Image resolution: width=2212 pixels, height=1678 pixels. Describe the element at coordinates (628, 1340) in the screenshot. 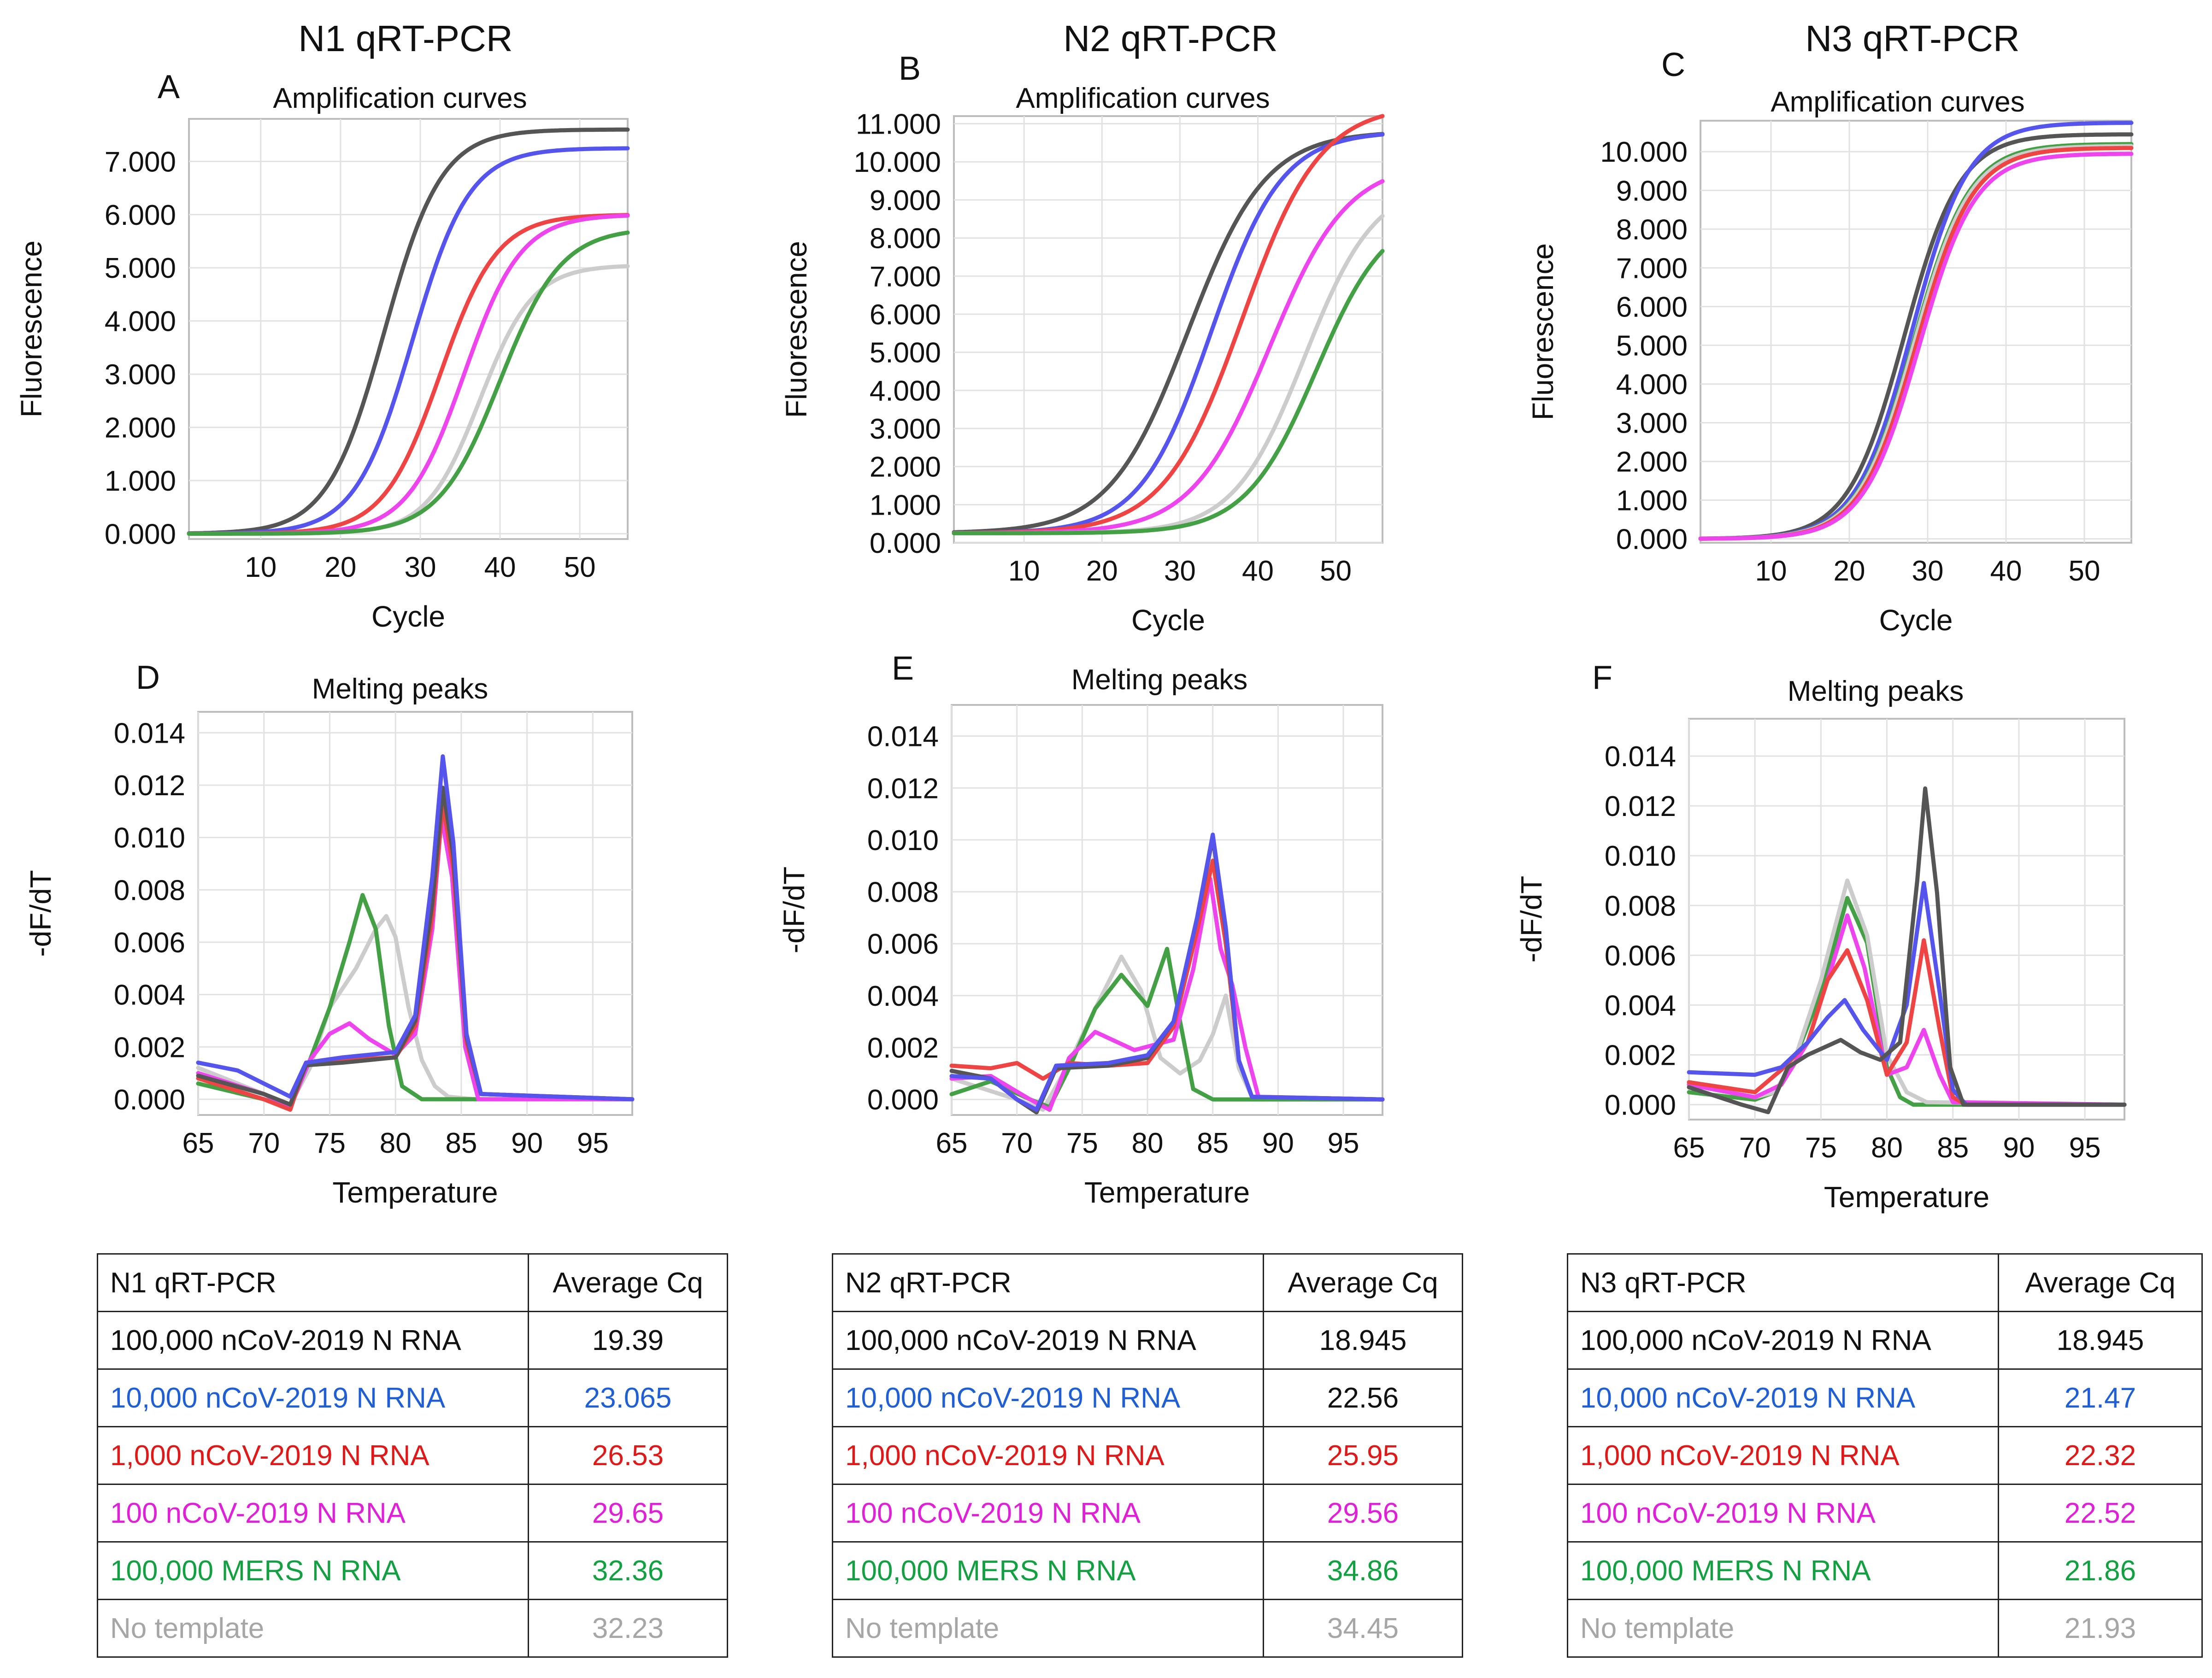

I see `row-value: 19.39` at that location.